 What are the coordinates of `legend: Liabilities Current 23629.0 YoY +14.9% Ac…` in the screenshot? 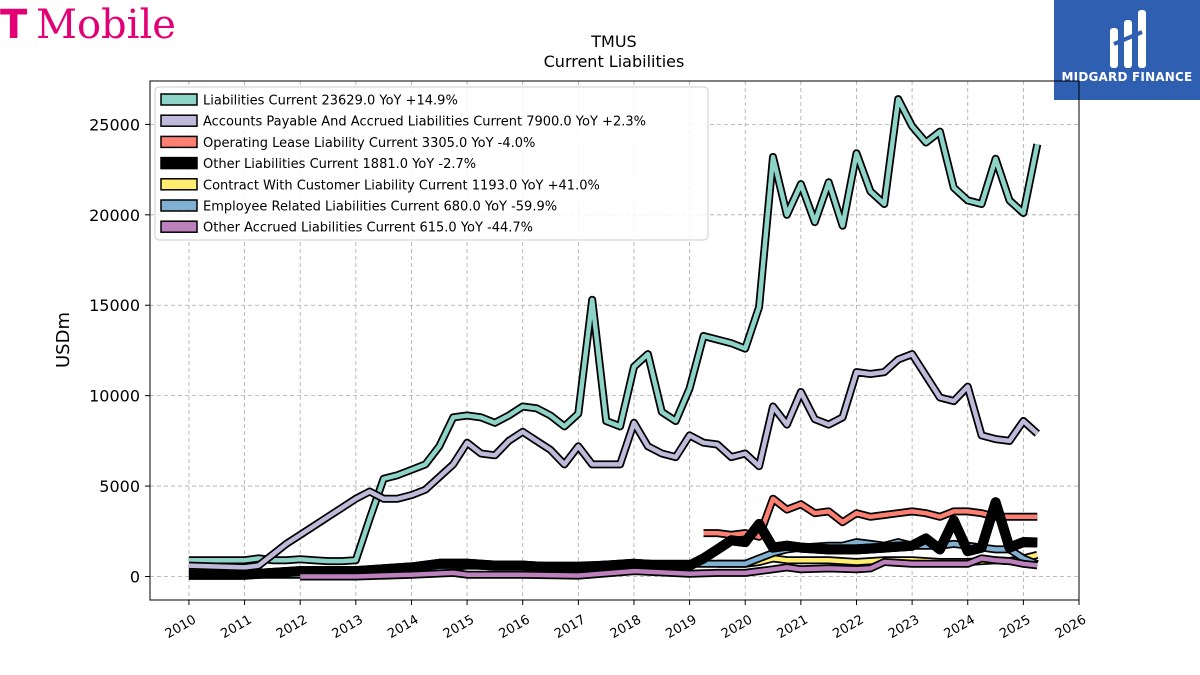 It's located at (431, 163).